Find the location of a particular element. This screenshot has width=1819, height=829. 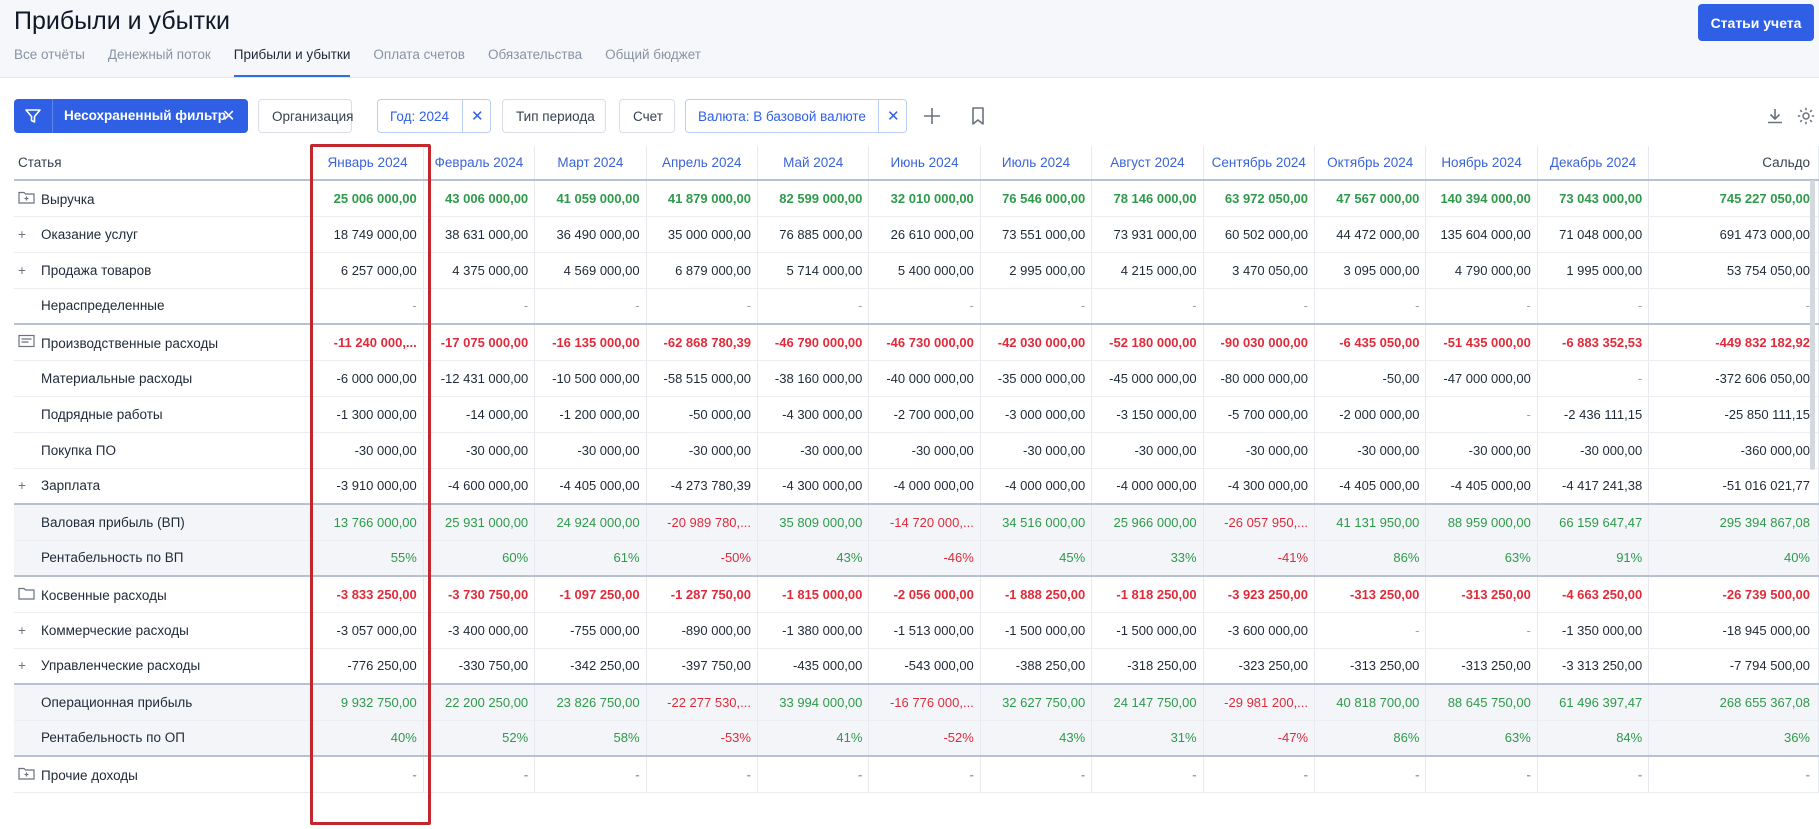

value-cell: -7 794 500,00 is located at coordinates (1733, 666).